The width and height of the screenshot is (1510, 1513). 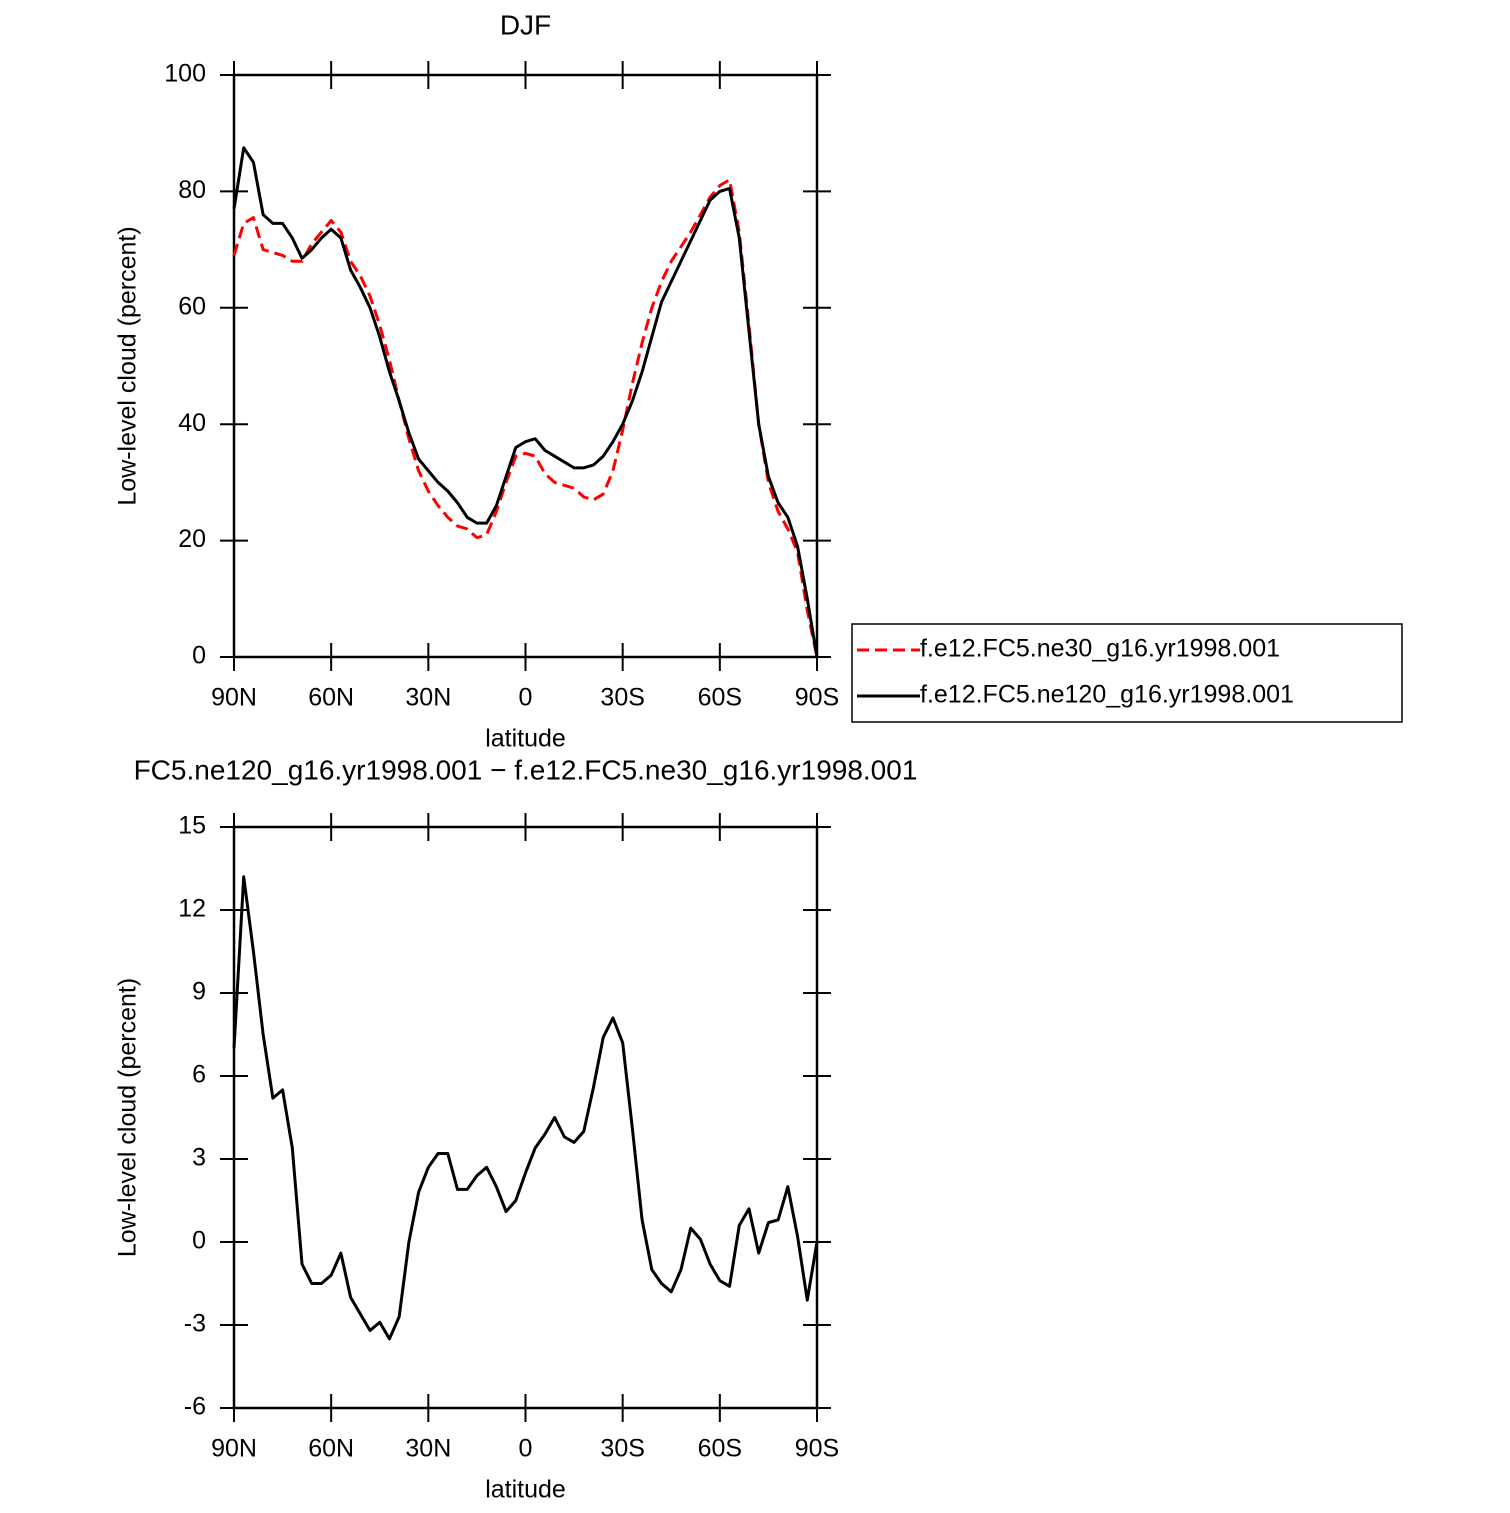 What do you see at coordinates (525, 24) in the screenshot?
I see `chart-title: DJF` at bounding box center [525, 24].